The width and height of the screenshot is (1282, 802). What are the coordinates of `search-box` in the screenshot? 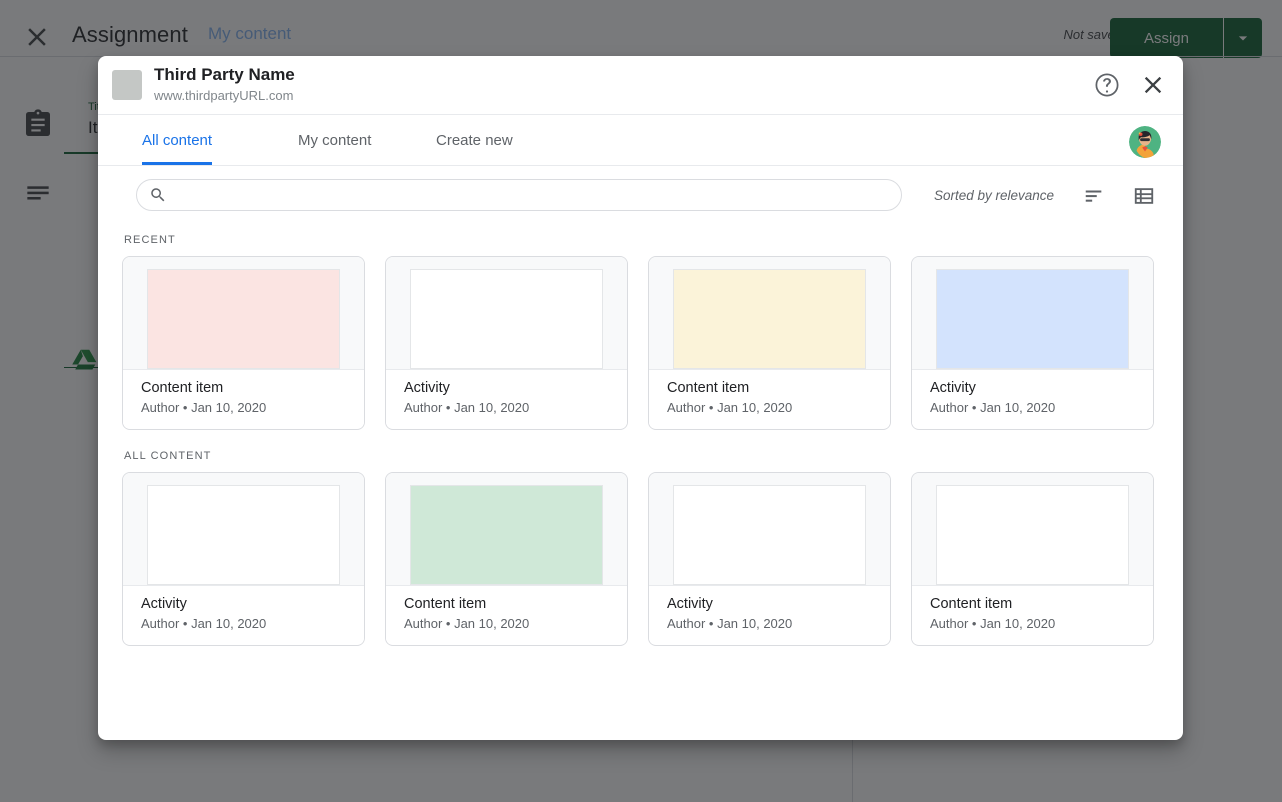 It's located at (519, 195).